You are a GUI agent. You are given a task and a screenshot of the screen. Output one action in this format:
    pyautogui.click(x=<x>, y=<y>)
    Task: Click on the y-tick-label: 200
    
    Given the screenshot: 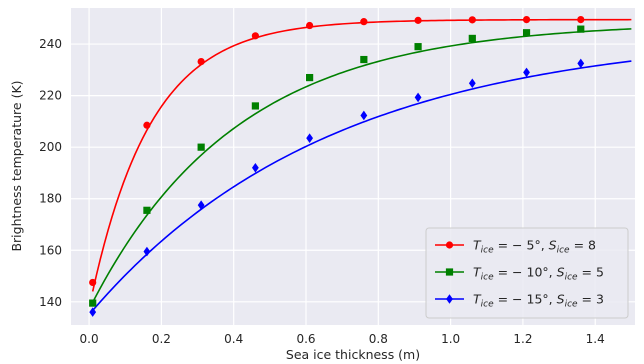 What is the action you would take?
    pyautogui.click(x=50, y=147)
    